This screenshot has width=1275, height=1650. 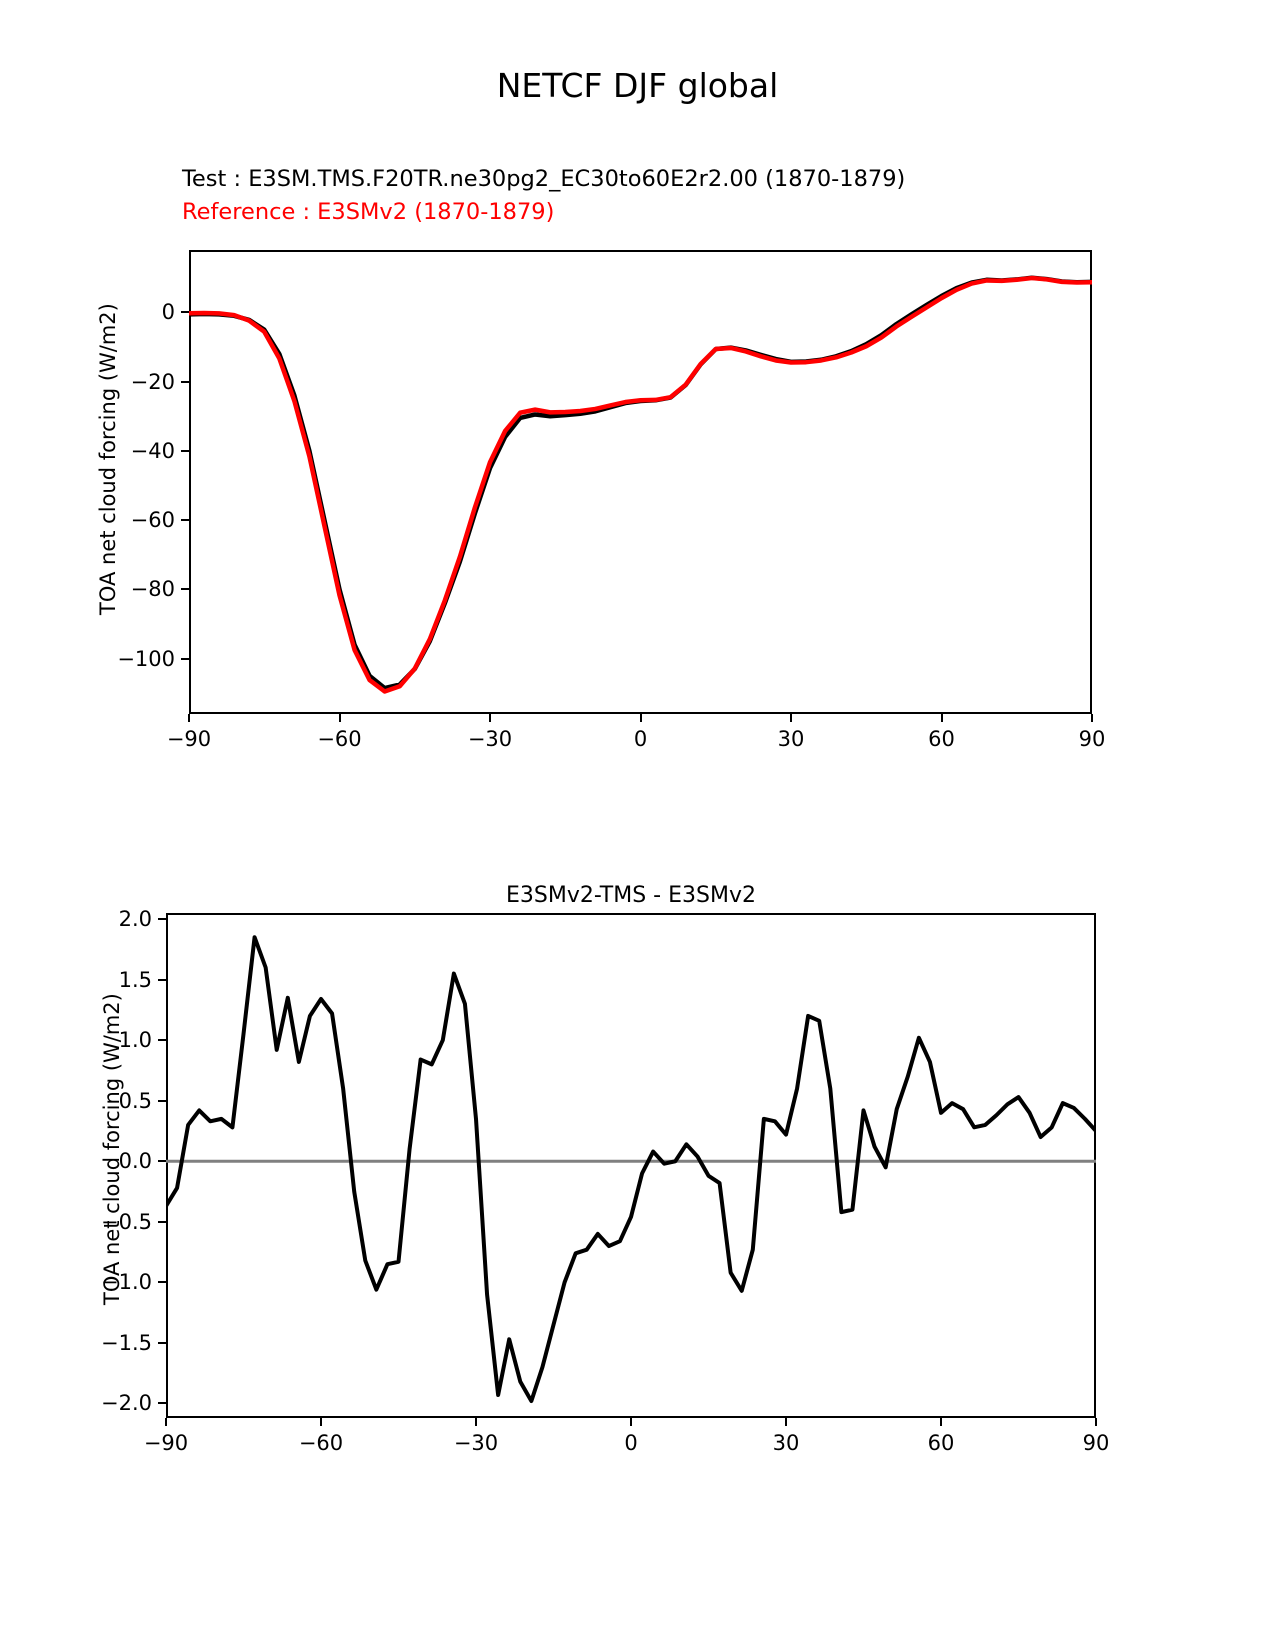 What do you see at coordinates (126, 1221) in the screenshot?
I see `y-tick-label: −0.5` at bounding box center [126, 1221].